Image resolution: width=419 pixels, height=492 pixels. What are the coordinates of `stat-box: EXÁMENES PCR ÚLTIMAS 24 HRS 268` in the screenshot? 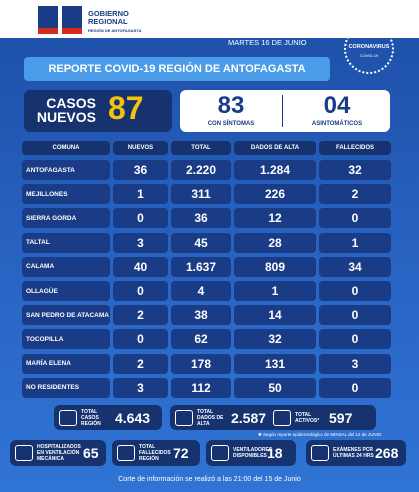 It's located at (356, 453).